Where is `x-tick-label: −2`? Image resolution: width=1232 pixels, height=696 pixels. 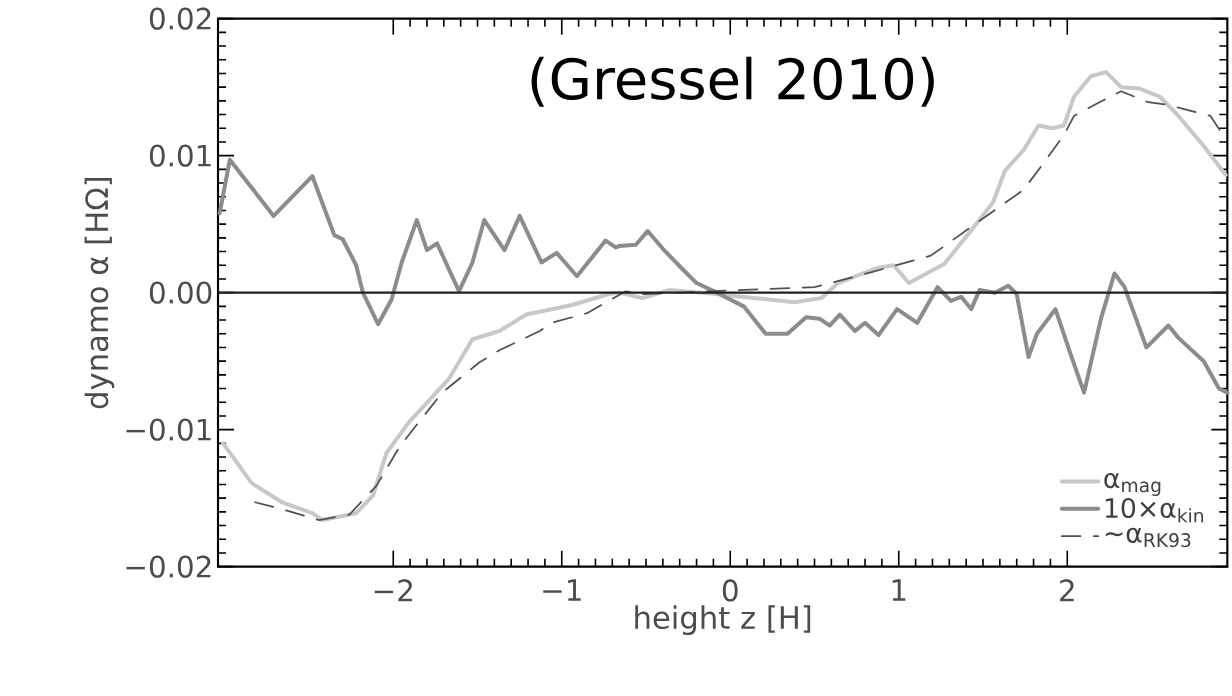 x-tick-label: −2 is located at coordinates (393, 590).